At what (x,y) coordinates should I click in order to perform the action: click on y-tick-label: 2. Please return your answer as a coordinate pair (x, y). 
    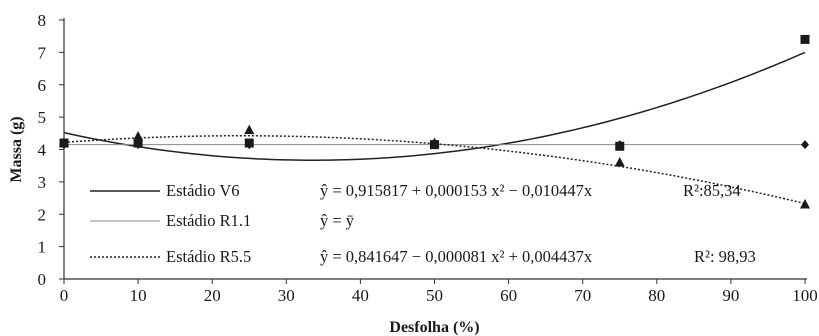
    Looking at the image, I should click on (42, 214).